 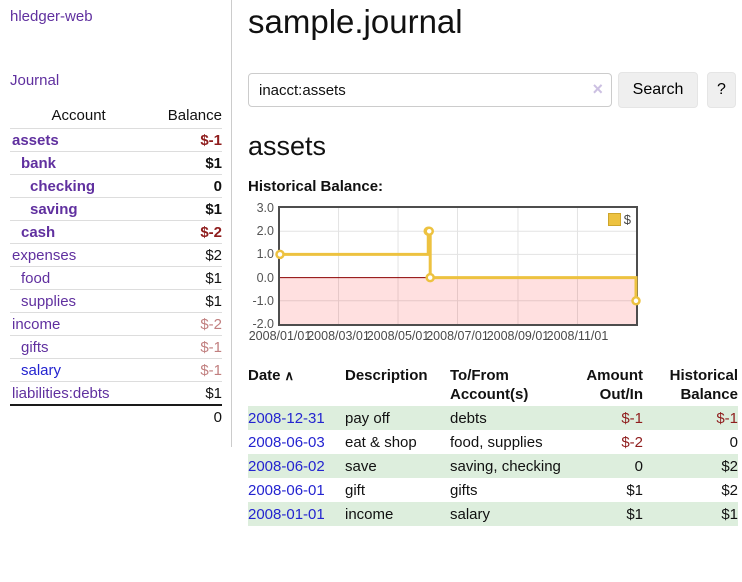 I want to click on y-axis-tick-label: 0.0, so click(x=265, y=277).